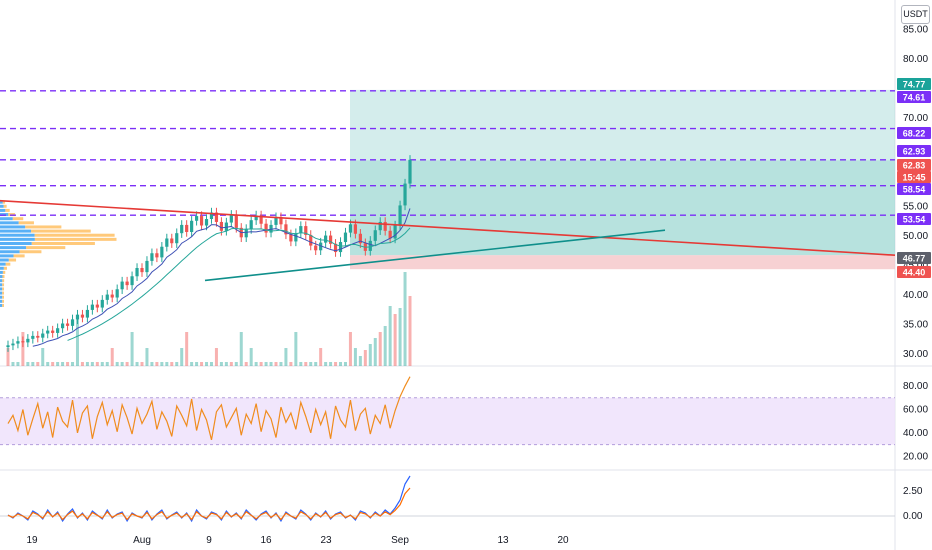 This screenshot has height=550, width=932. I want to click on price-tick: 55.00, so click(915, 207).